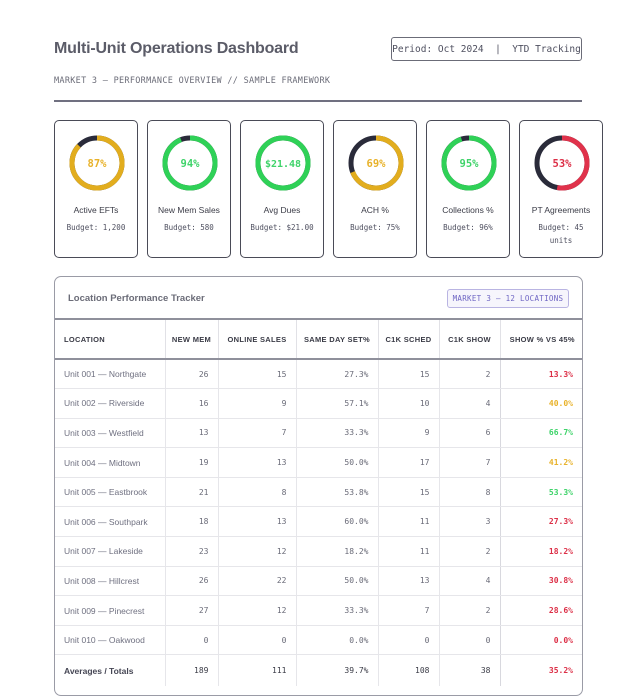 This screenshot has height=700, width=638. Describe the element at coordinates (191, 610) in the screenshot. I see `new-mem-cell: 27` at that location.